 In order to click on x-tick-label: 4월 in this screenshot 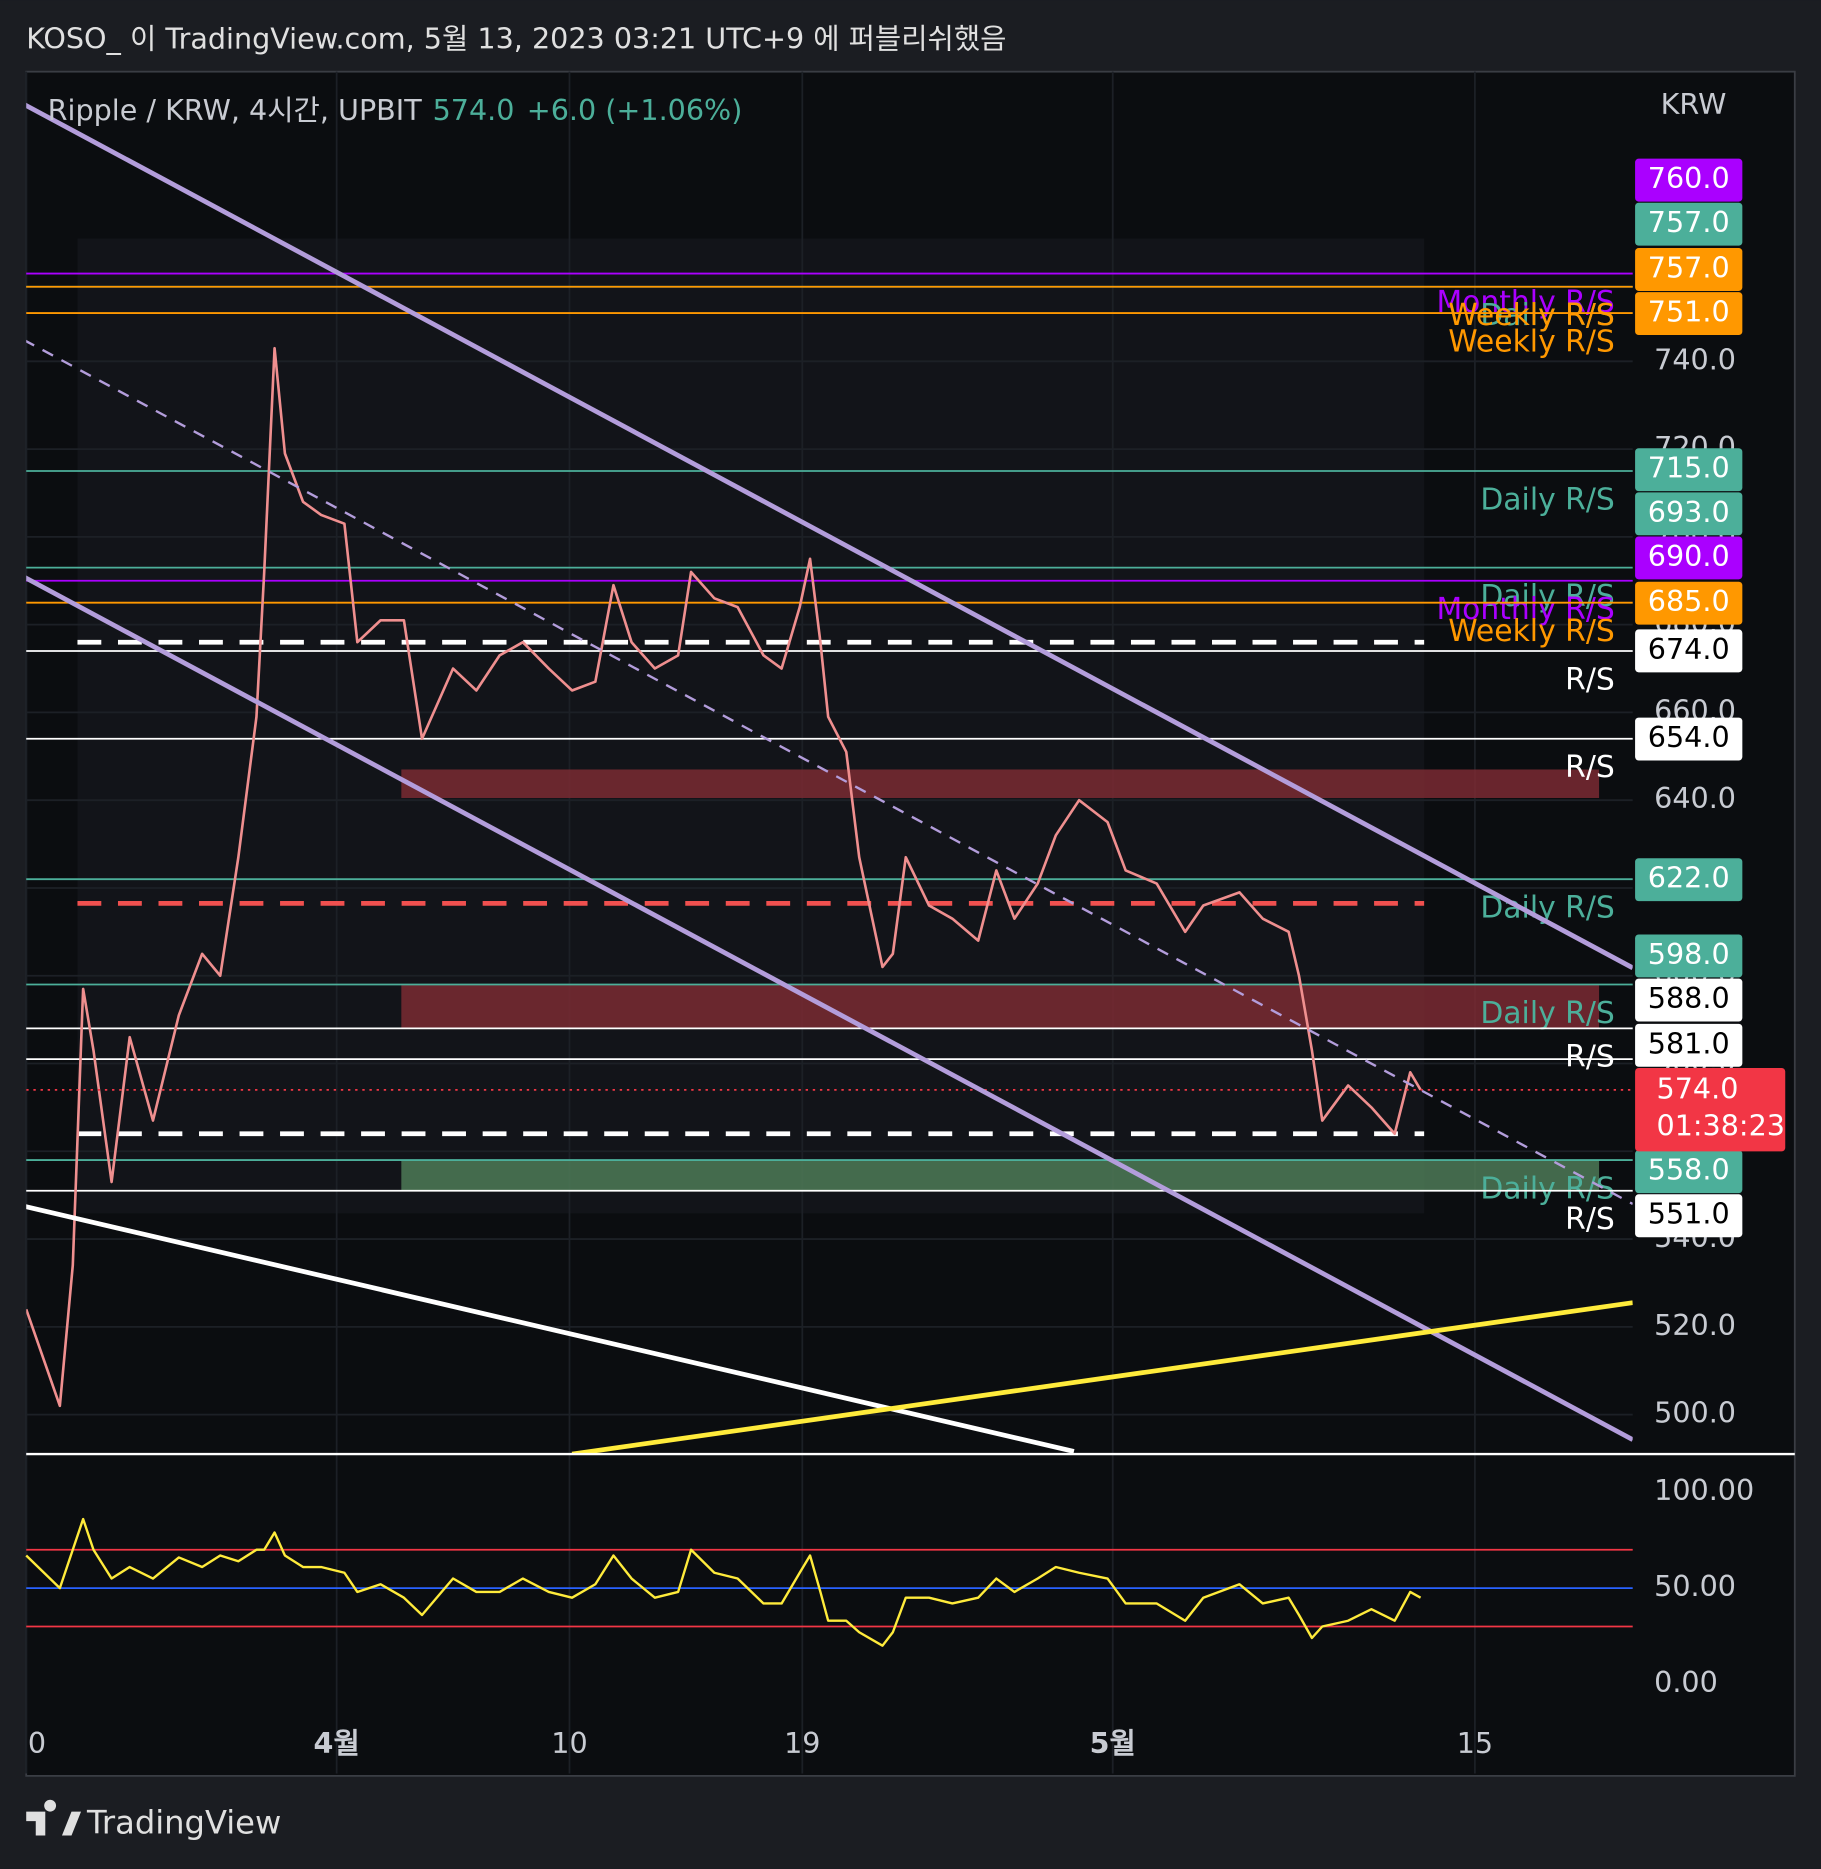, I will do `click(337, 1743)`.